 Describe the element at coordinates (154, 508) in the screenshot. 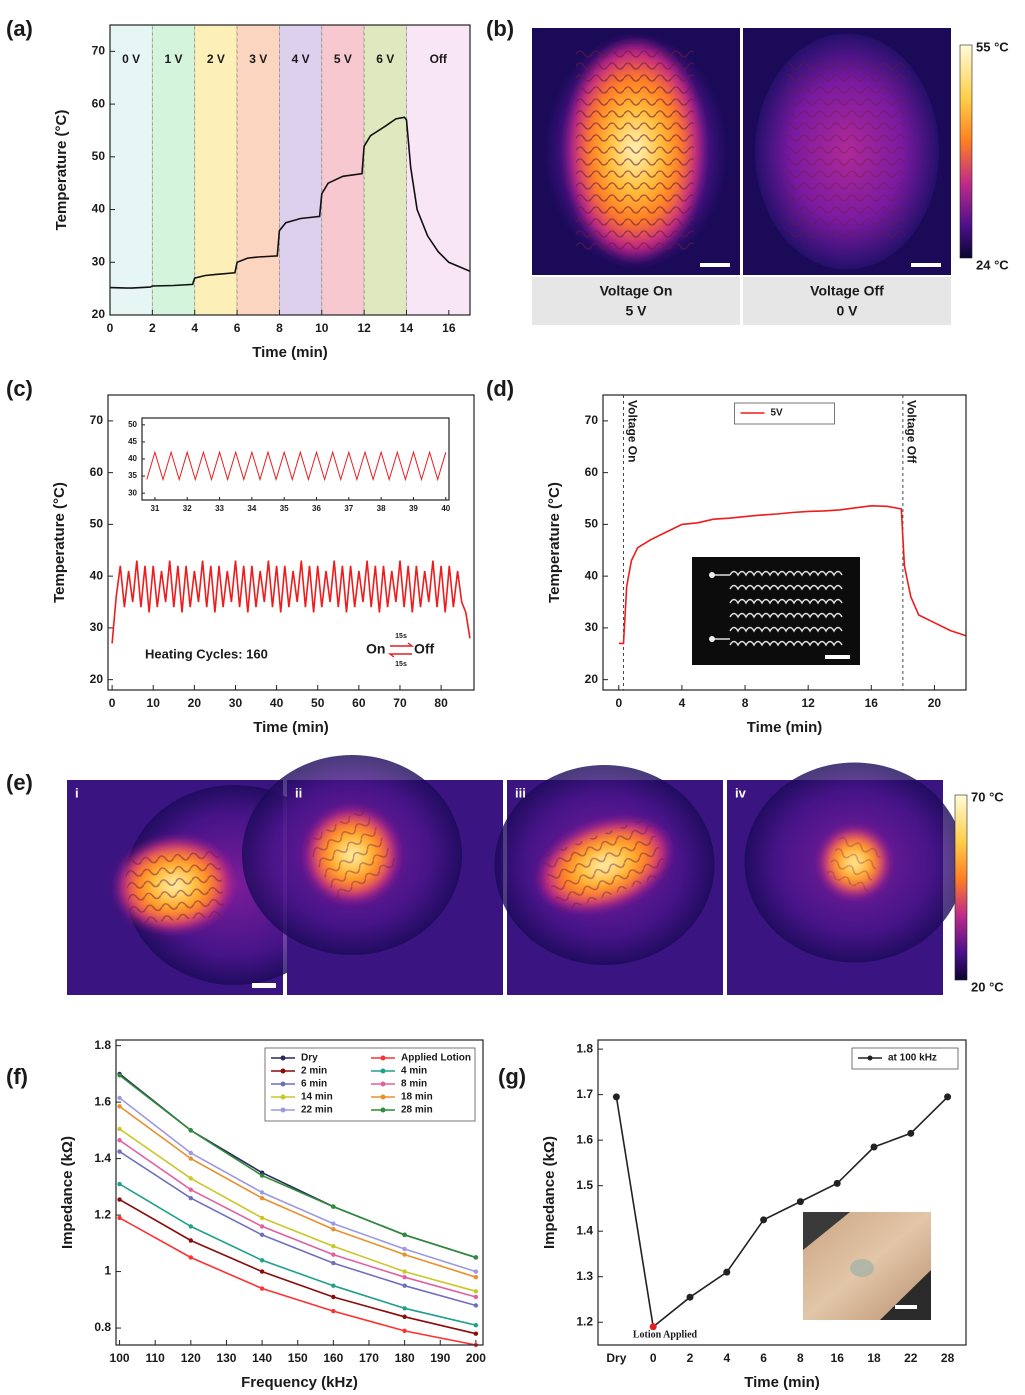

I see `x-tick-label: 31` at that location.